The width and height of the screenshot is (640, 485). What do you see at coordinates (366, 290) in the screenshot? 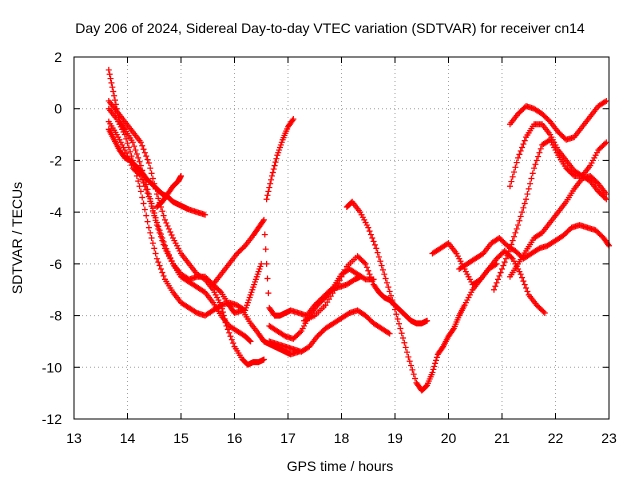
I see `series-sat-k` at bounding box center [366, 290].